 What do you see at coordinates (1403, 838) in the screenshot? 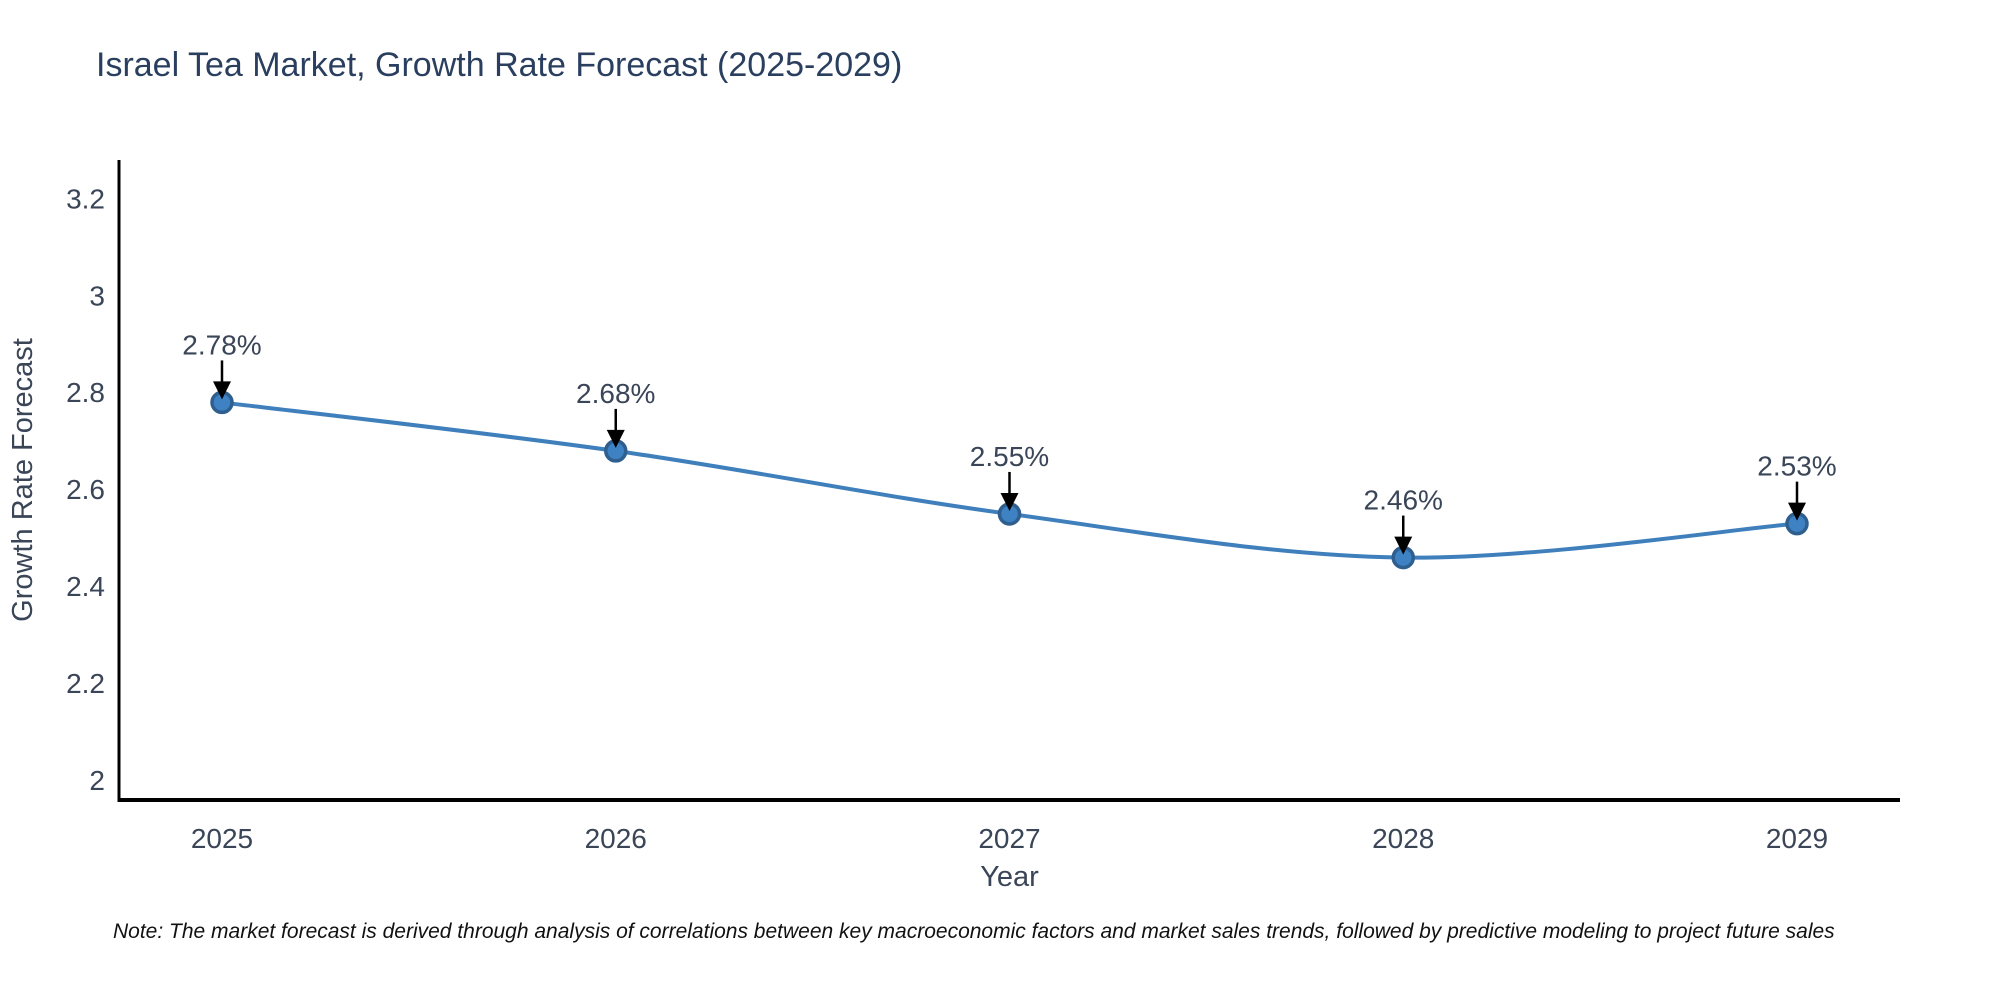
I see `x-tick-label-2028: 2028` at bounding box center [1403, 838].